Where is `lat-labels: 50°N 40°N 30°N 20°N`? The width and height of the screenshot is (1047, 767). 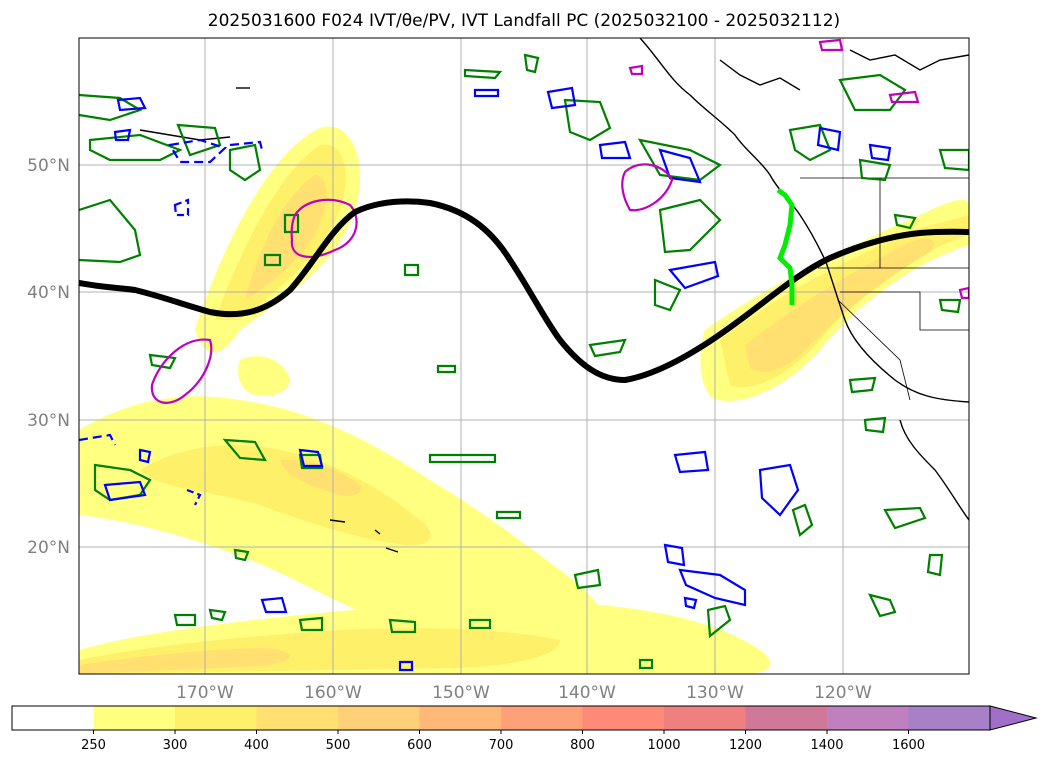 lat-labels: 50°N 40°N 30°N 20°N is located at coordinates (48, 357).